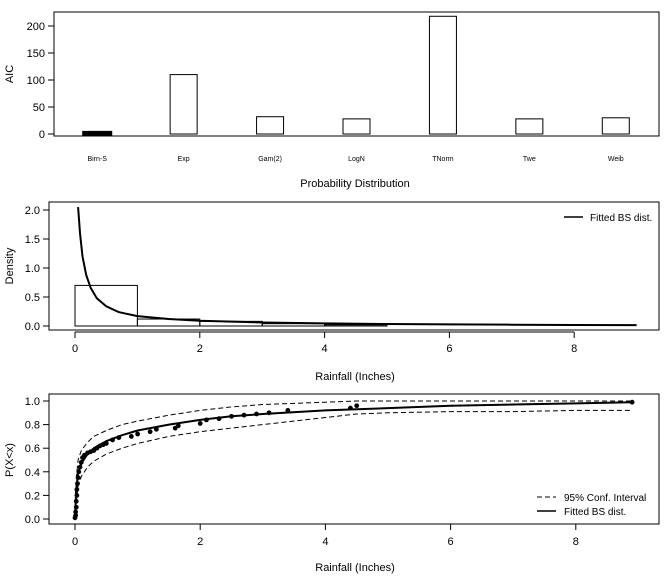  What do you see at coordinates (200, 349) in the screenshot?
I see `density-x-tick-label: 2` at bounding box center [200, 349].